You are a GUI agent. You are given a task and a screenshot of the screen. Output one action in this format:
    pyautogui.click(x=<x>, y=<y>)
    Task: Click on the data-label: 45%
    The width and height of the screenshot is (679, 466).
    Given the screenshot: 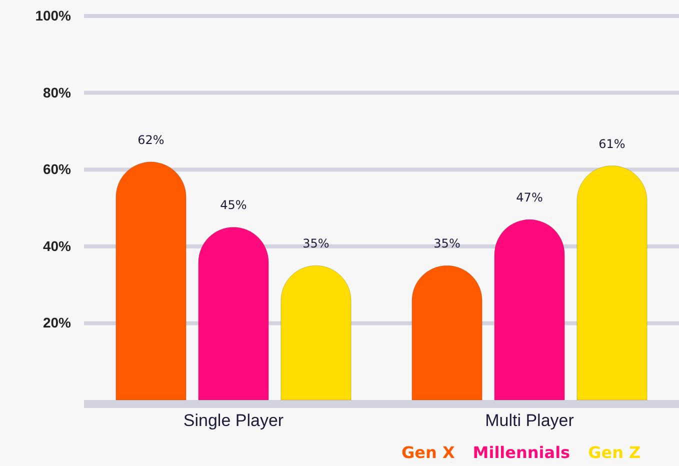 What is the action you would take?
    pyautogui.click(x=233, y=205)
    